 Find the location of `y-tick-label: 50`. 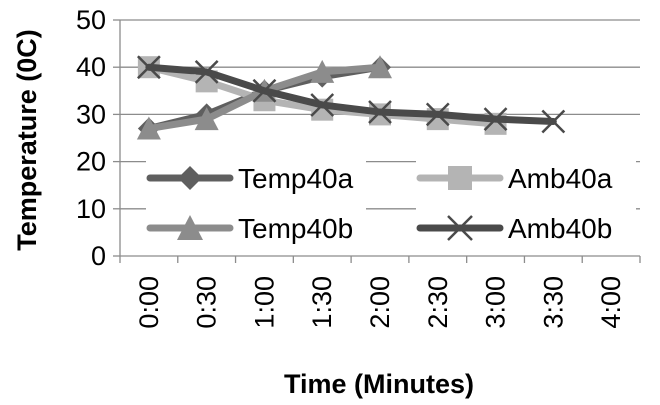

y-tick-label: 50 is located at coordinates (91, 20).